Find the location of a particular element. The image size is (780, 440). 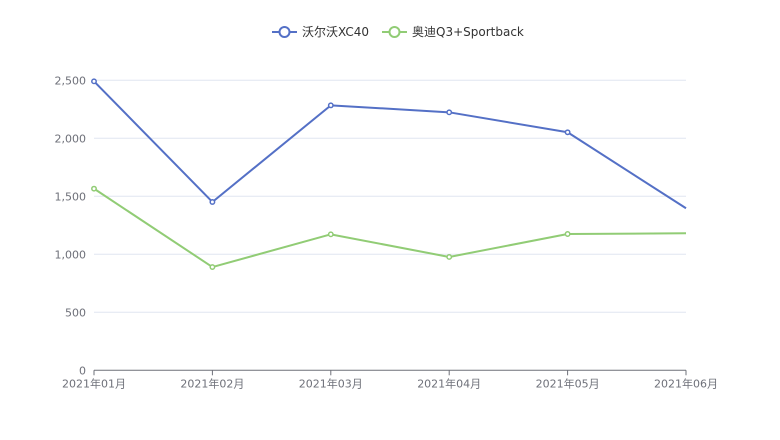

y-tick-label: 1,500 is located at coordinates (71, 196).